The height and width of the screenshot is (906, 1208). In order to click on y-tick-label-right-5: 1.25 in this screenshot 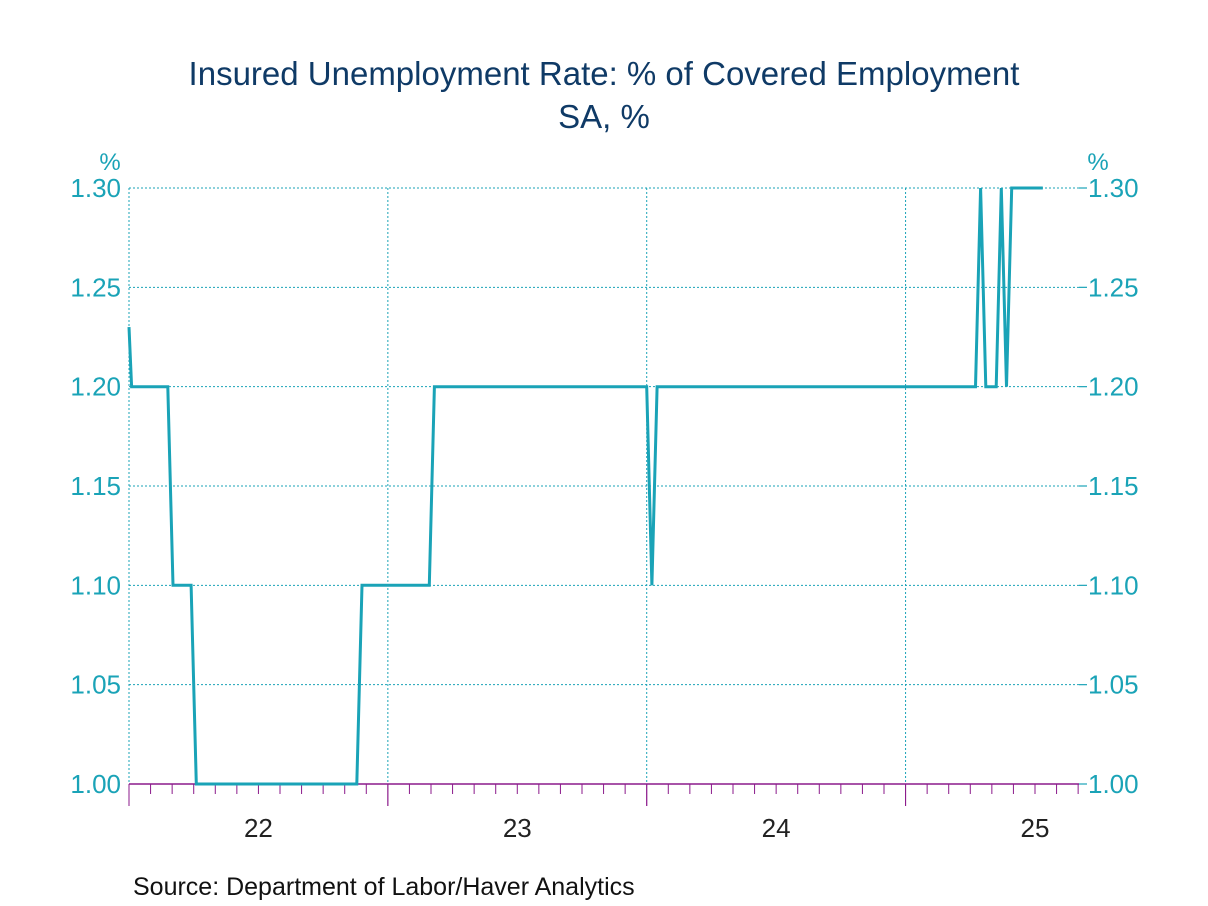, I will do `click(1113, 287)`.